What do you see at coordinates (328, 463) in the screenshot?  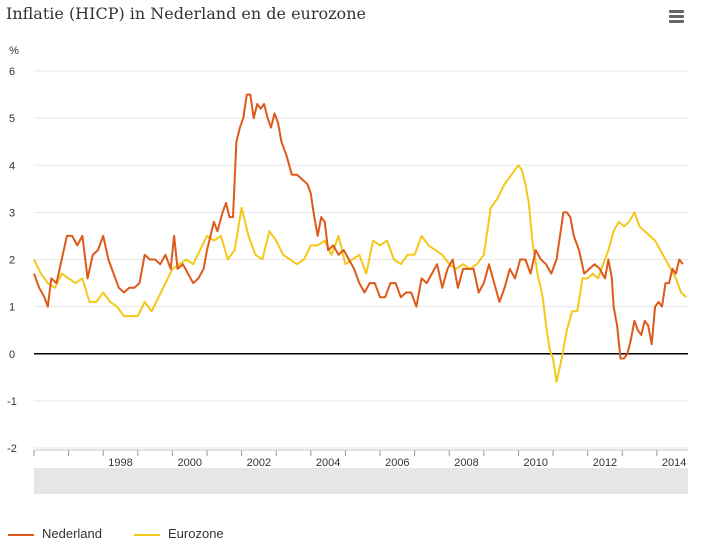 I see `x-tick-label-2004: 2004` at bounding box center [328, 463].